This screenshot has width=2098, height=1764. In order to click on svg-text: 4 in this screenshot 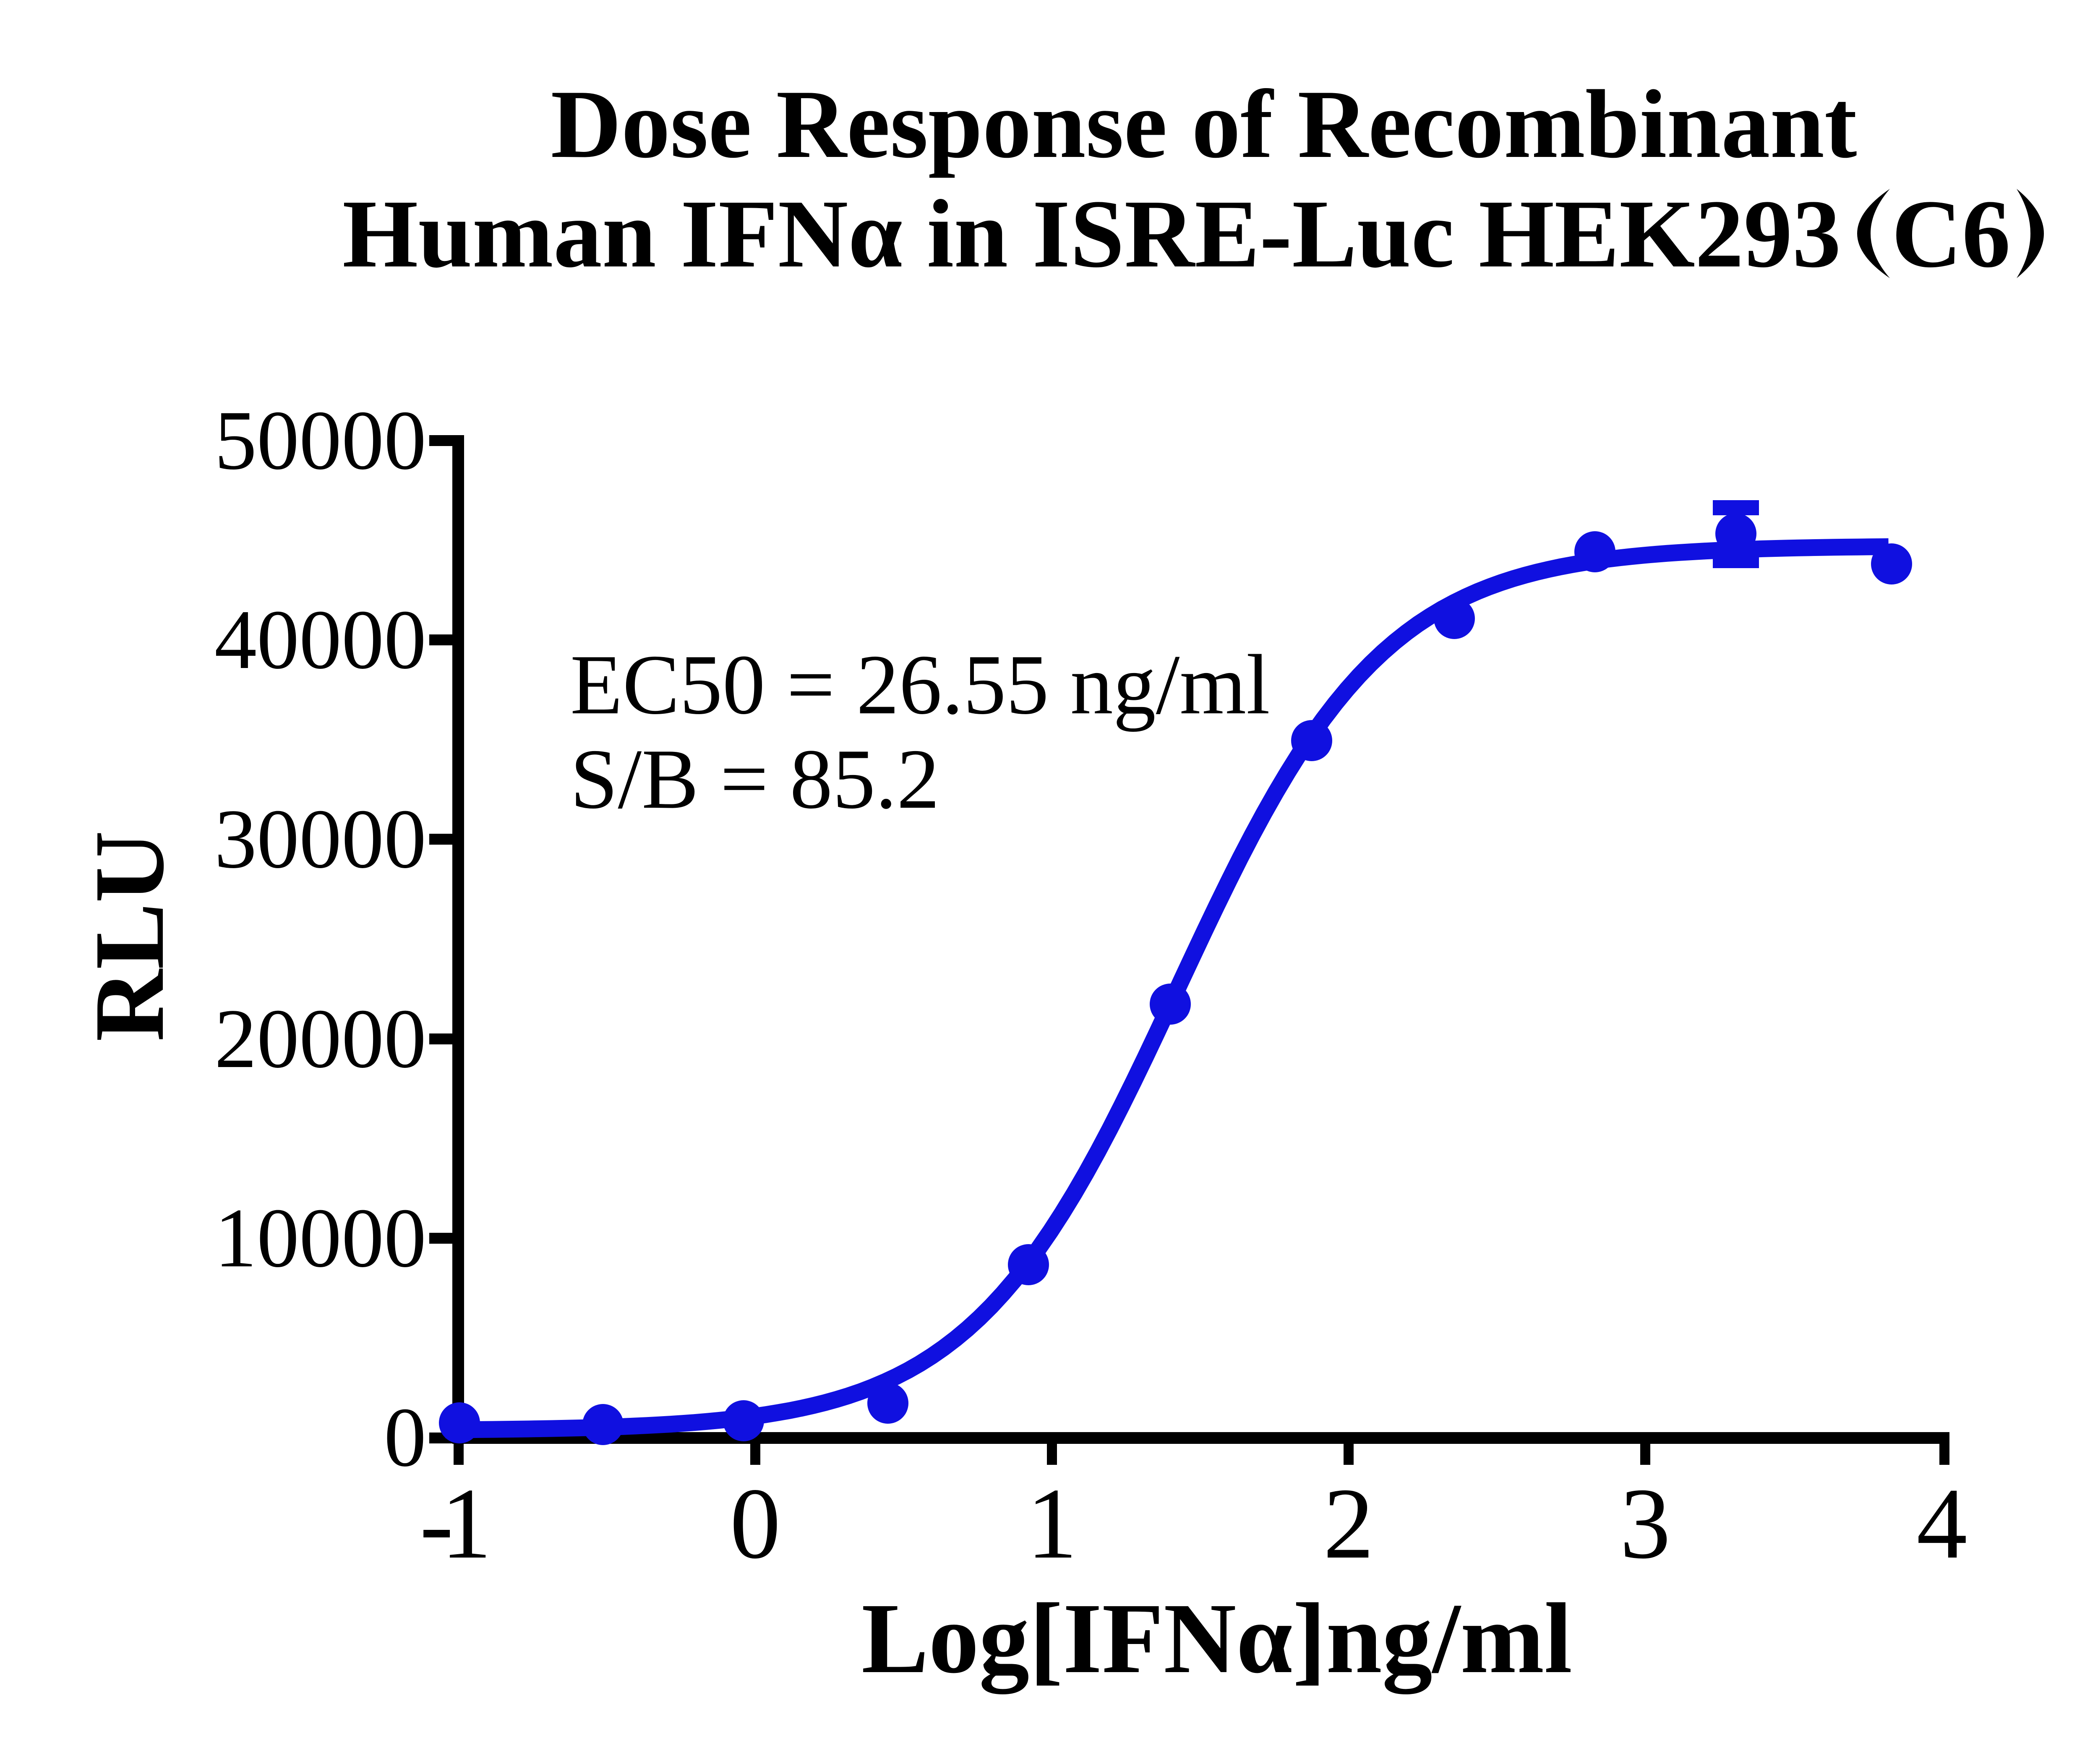, I will do `click(1942, 1523)`.